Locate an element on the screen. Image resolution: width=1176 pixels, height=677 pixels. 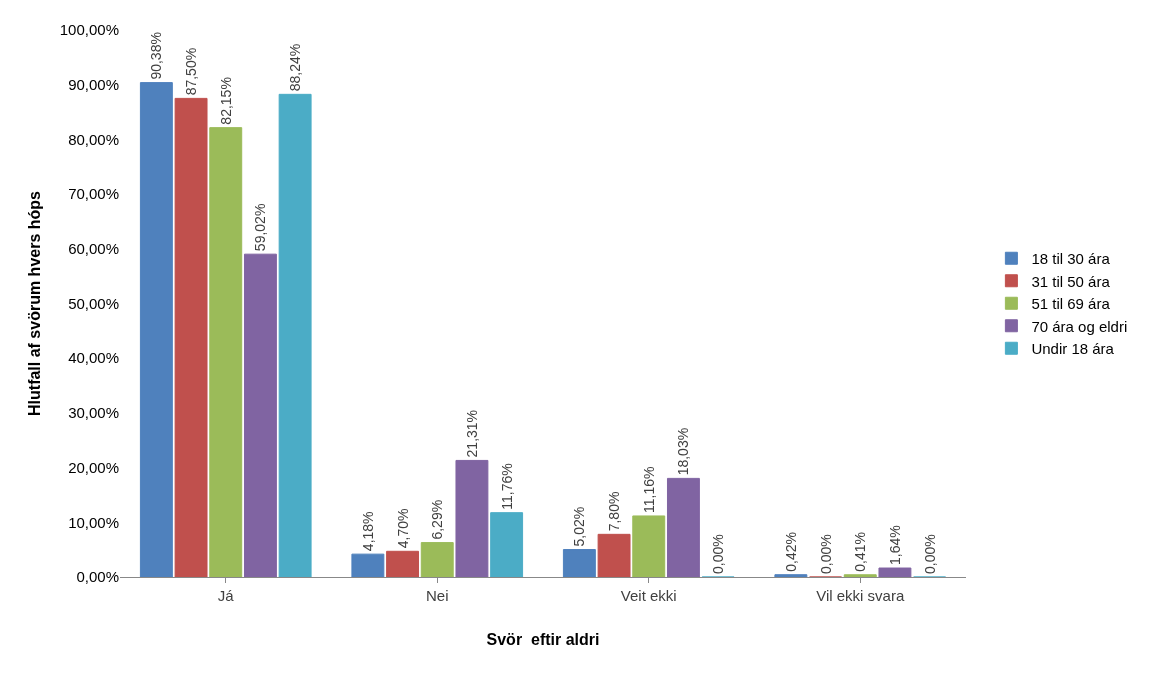
data-label: 18,03% is located at coordinates (683, 451).